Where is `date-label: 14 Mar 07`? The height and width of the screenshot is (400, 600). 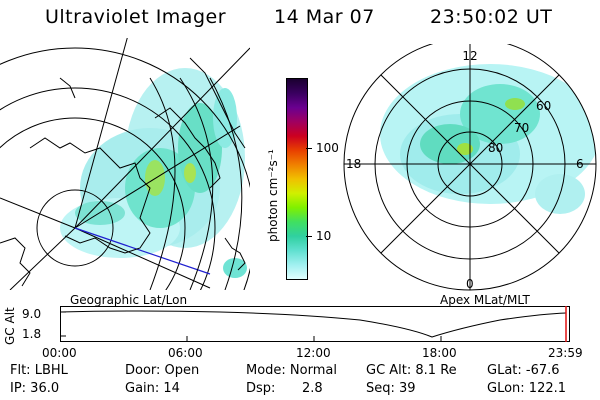
date-label: 14 Mar 07 is located at coordinates (324, 17).